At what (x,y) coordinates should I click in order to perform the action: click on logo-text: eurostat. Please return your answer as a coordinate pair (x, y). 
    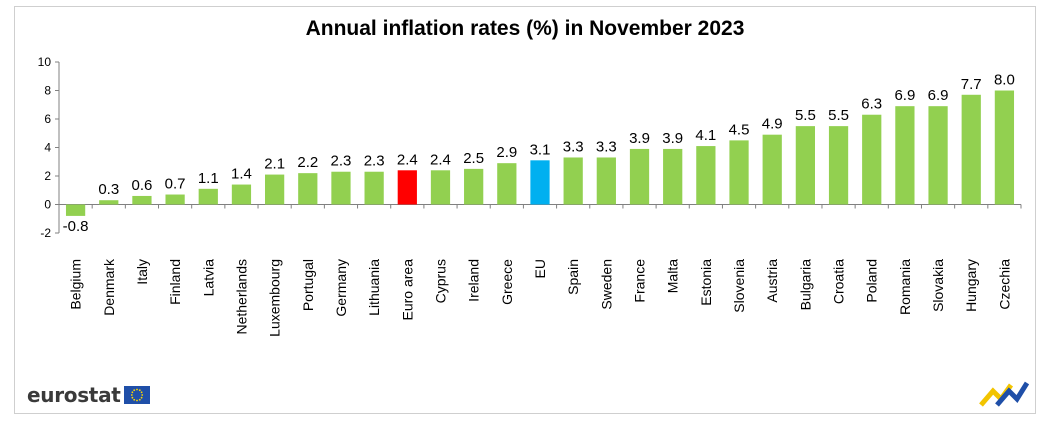
    Looking at the image, I should click on (74, 395).